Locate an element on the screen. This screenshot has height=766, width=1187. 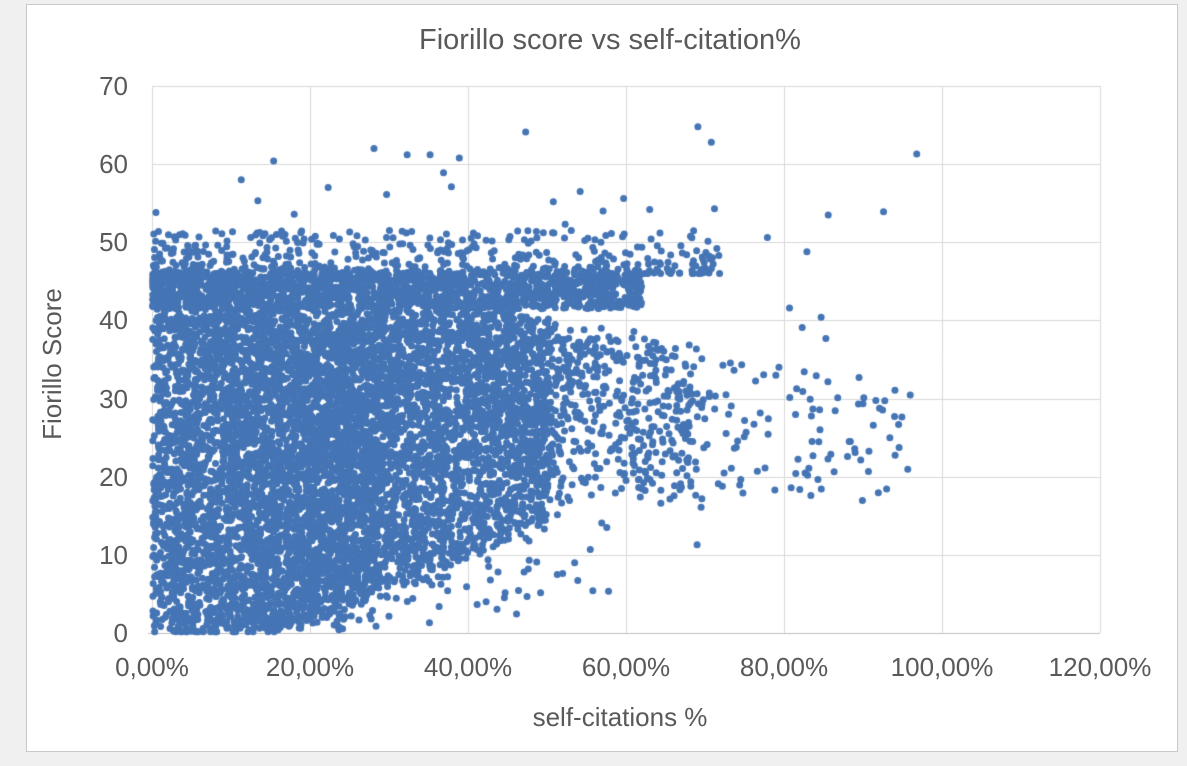
x-tick-label: 80,00% is located at coordinates (784, 667).